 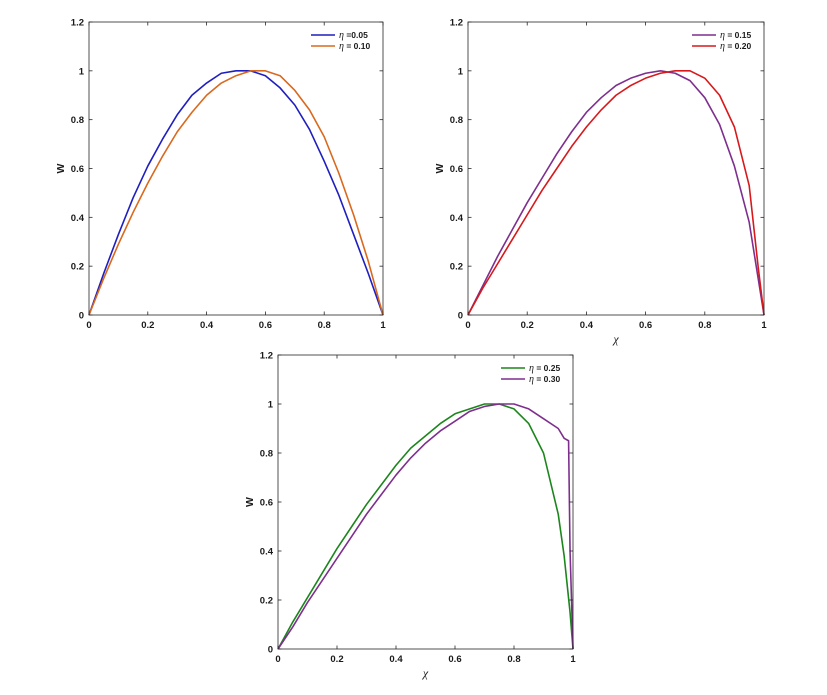 I want to click on legend-value: = 0.15, so click(x=738, y=35).